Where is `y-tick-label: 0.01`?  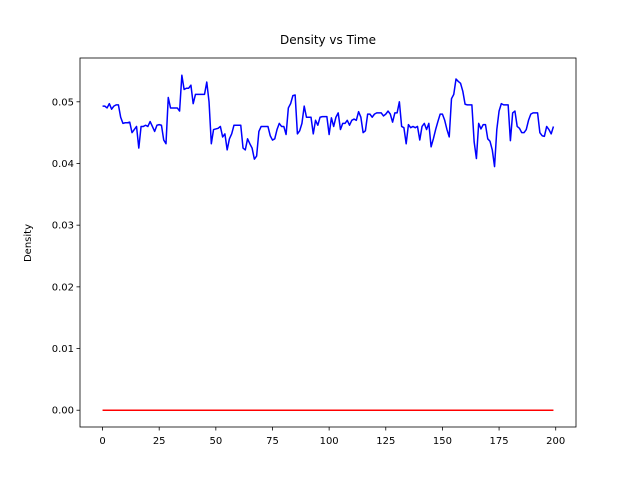
y-tick-label: 0.01 is located at coordinates (63, 349).